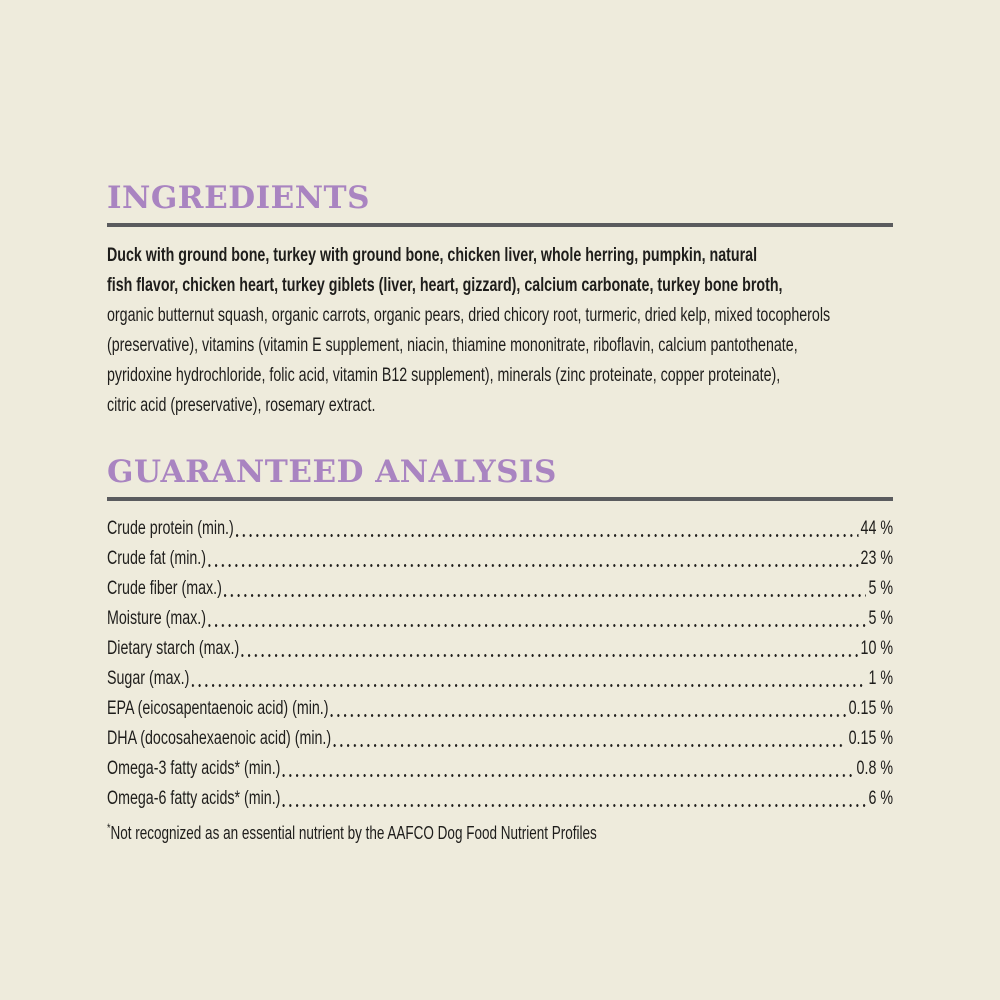  I want to click on analysis-row: Sugar (max.) 1 %, so click(500, 679).